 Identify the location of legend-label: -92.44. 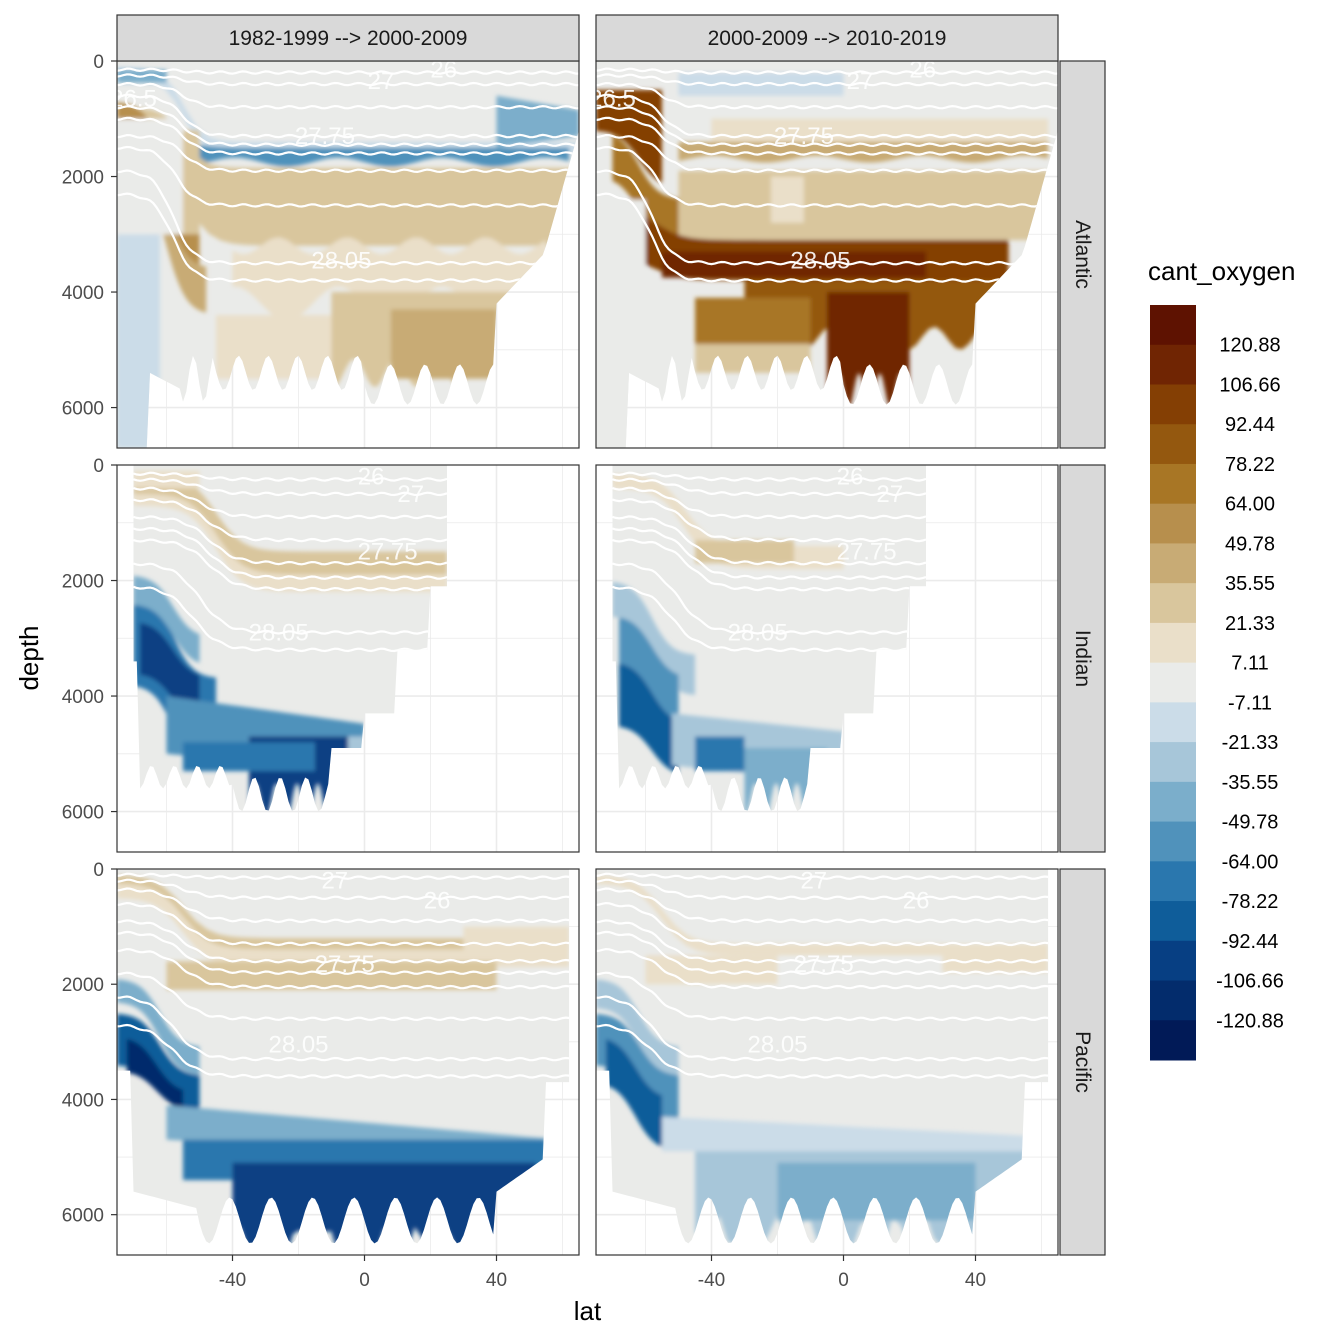
(1250, 942).